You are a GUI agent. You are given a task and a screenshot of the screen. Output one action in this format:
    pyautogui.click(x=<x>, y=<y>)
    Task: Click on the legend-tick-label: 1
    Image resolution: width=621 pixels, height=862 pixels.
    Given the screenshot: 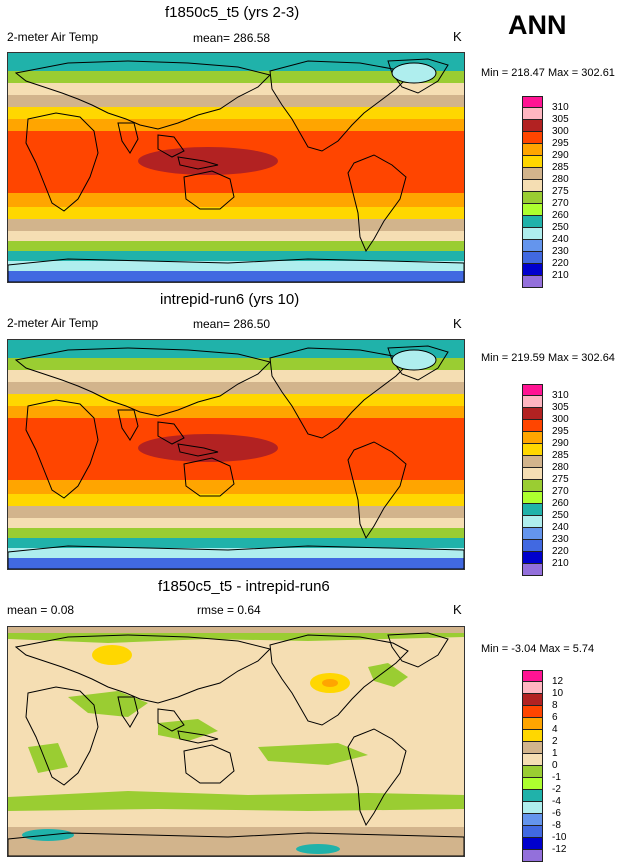 What is the action you would take?
    pyautogui.click(x=555, y=753)
    